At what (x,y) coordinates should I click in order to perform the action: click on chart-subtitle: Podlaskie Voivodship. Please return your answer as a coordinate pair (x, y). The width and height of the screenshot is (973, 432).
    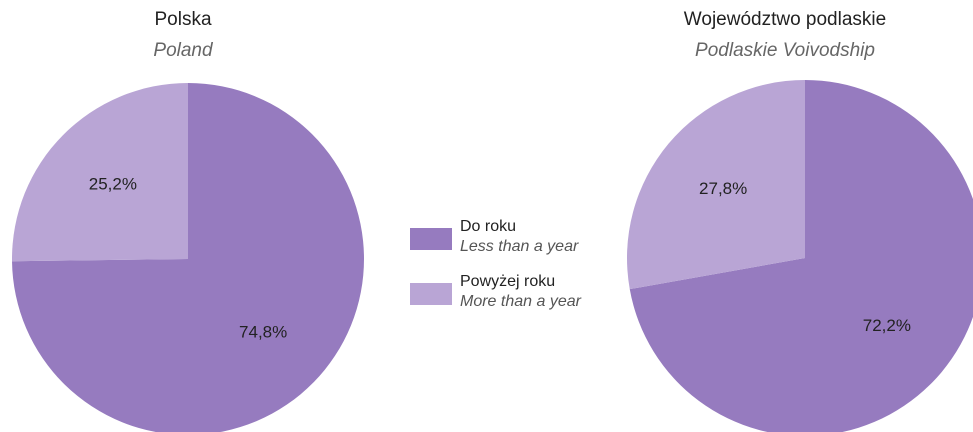
    Looking at the image, I should click on (785, 50).